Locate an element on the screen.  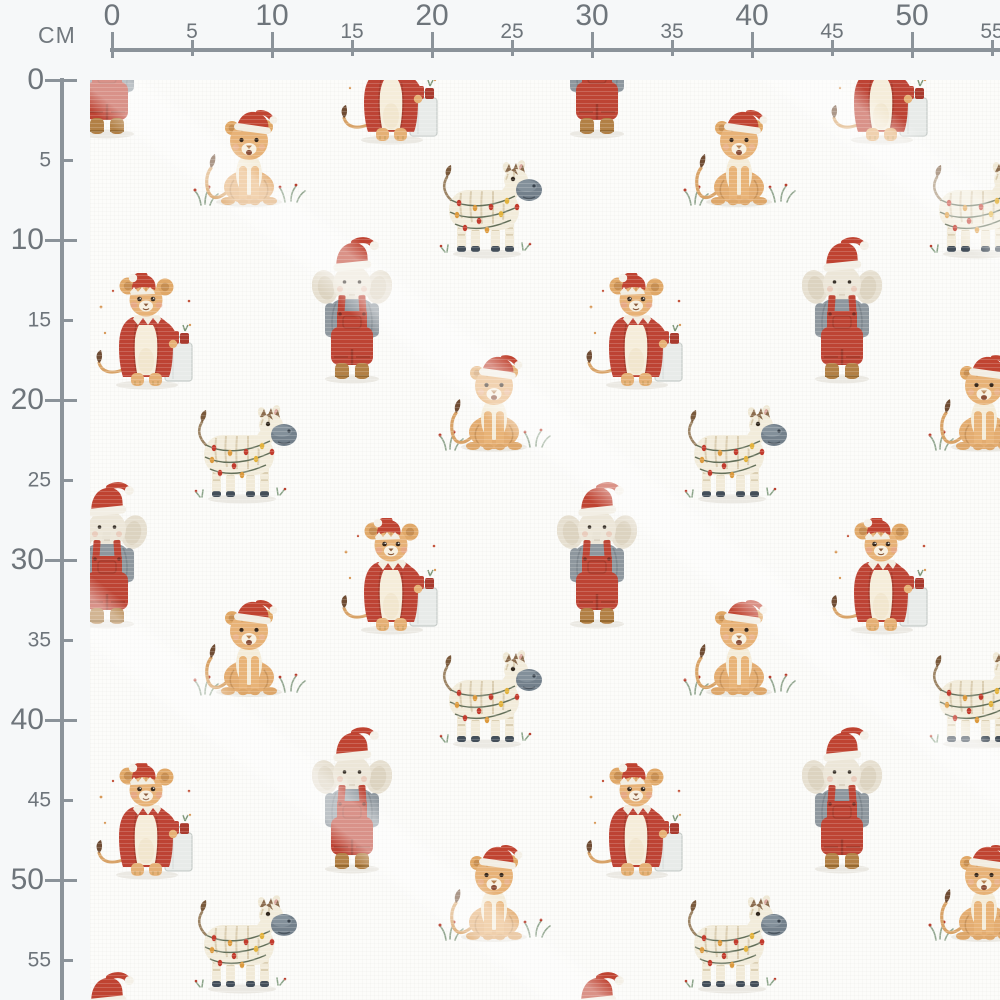
vruler-tick-20cm is located at coordinates (61, 400).